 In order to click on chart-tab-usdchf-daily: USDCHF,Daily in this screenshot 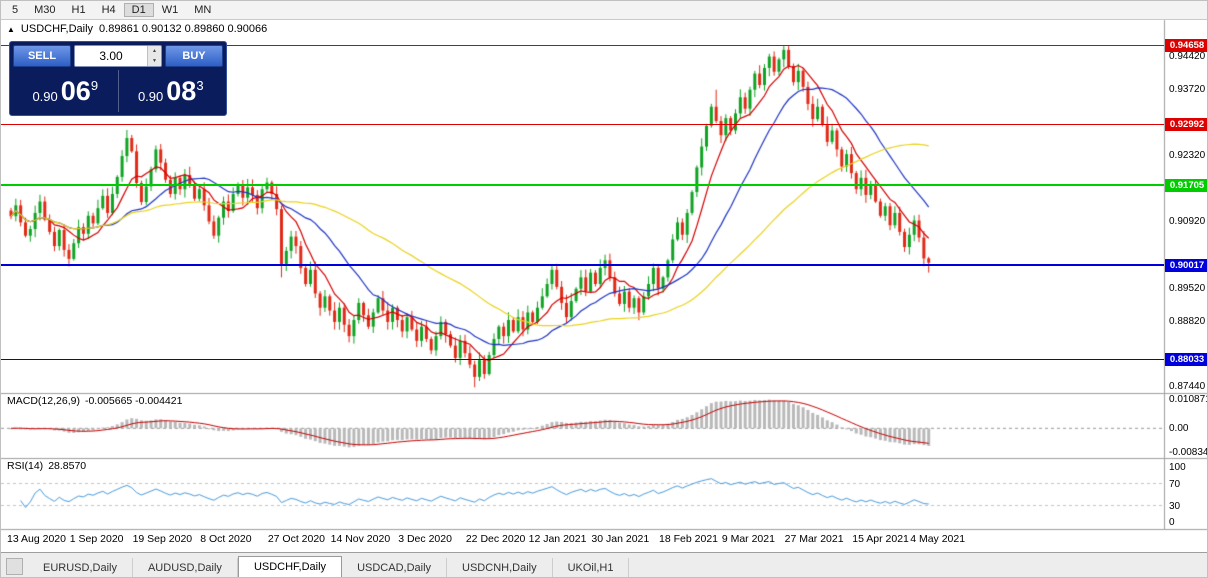, I will do `click(290, 566)`.